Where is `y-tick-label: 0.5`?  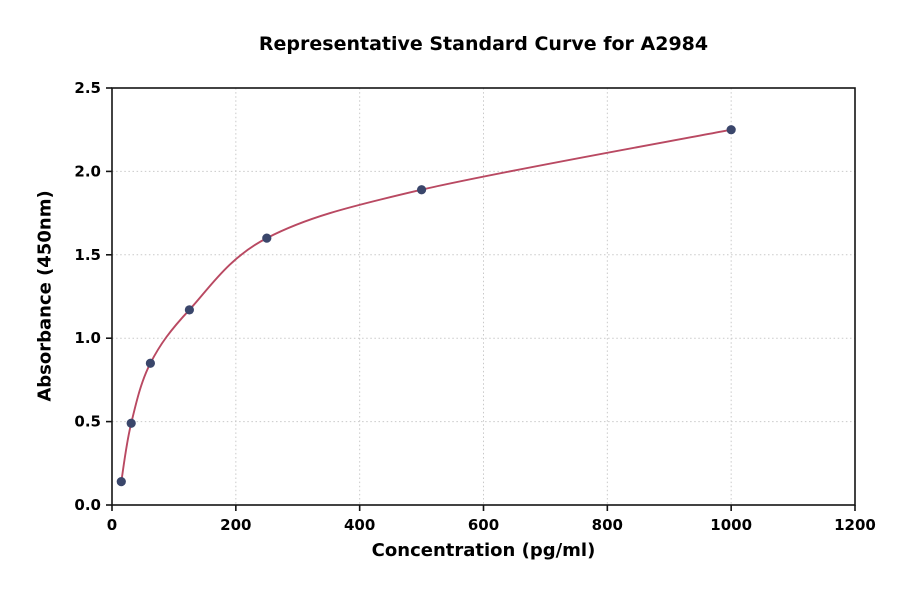
y-tick-label: 0.5 is located at coordinates (87, 422).